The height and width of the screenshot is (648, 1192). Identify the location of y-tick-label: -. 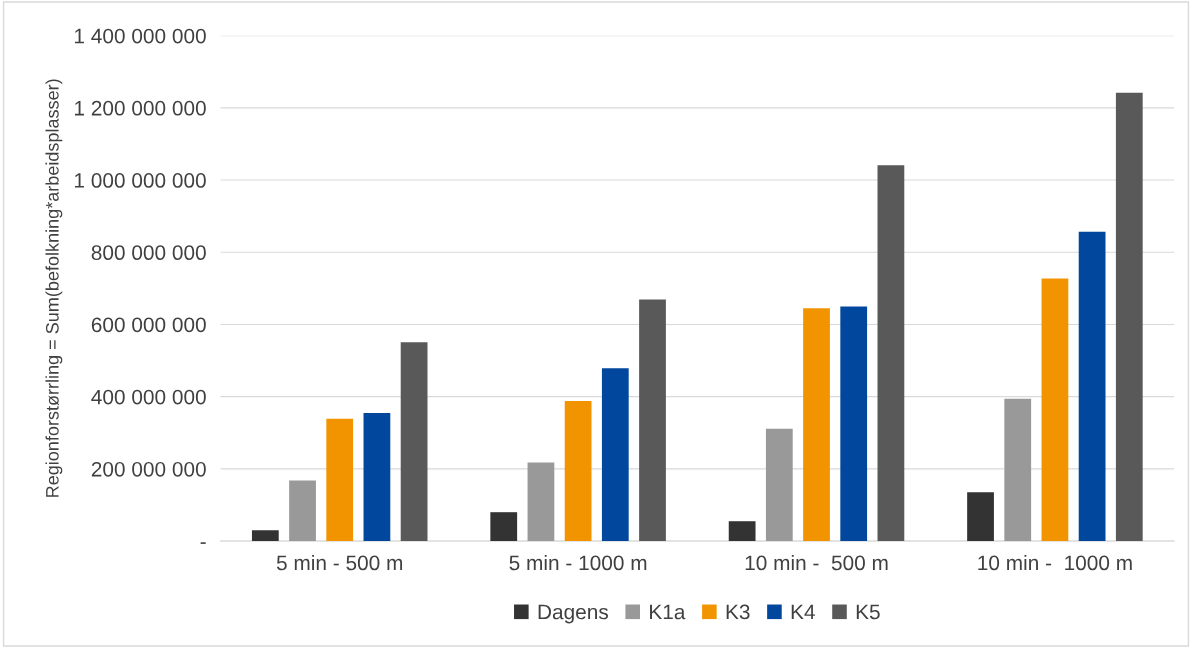
(203, 543).